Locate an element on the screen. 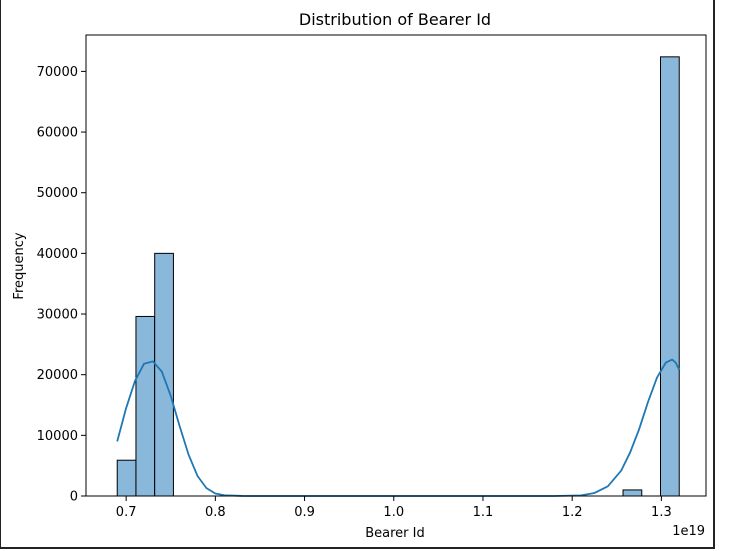 The width and height of the screenshot is (729, 551). x-tick-label: 1.3 is located at coordinates (661, 512).